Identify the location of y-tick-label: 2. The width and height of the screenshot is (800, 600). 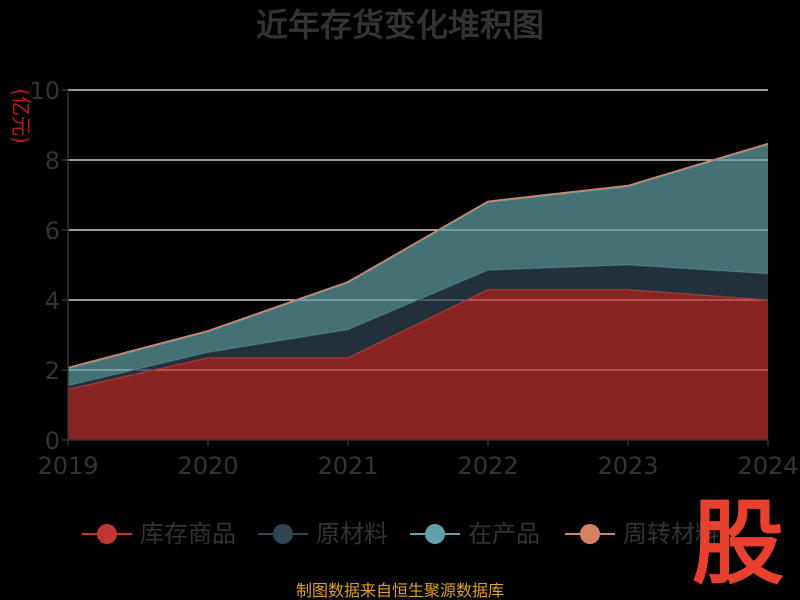
(52, 371).